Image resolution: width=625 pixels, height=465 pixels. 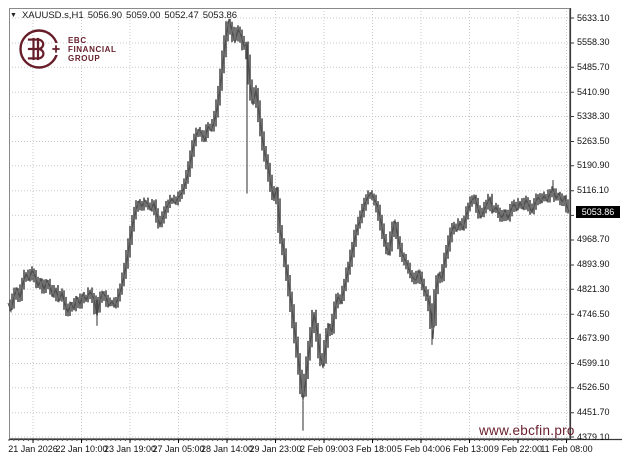 I want to click on time-axis-label: 21 Jan 2026, so click(x=33, y=449).